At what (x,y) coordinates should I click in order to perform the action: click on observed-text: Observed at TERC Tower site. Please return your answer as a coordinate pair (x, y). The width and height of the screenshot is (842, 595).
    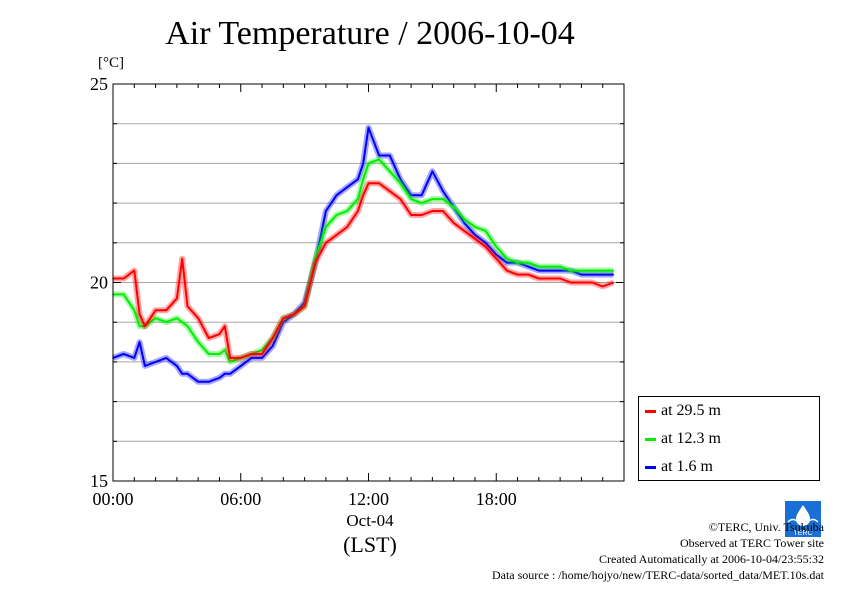
    Looking at the image, I should click on (751, 543).